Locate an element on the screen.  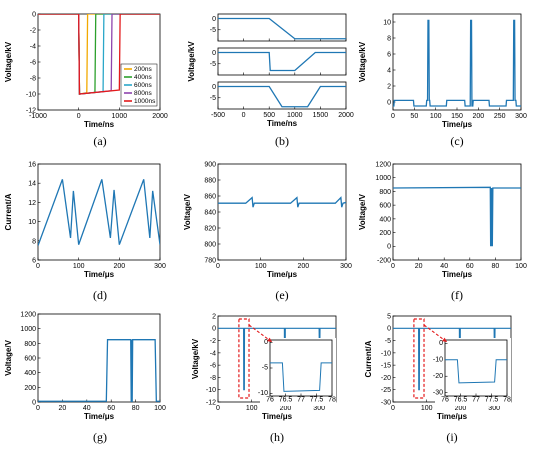
h-zoom-box is located at coordinates (244, 358).